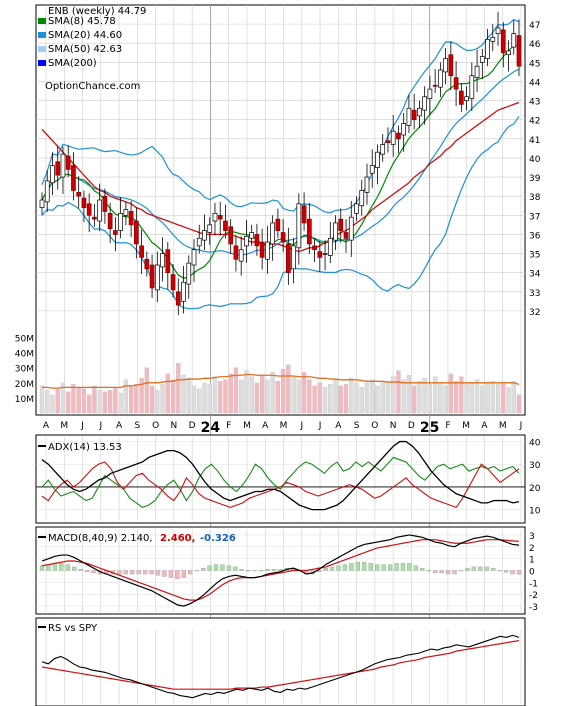 The image size is (566, 706). Describe the element at coordinates (535, 45) in the screenshot. I see `price-tick-label: 46` at that location.